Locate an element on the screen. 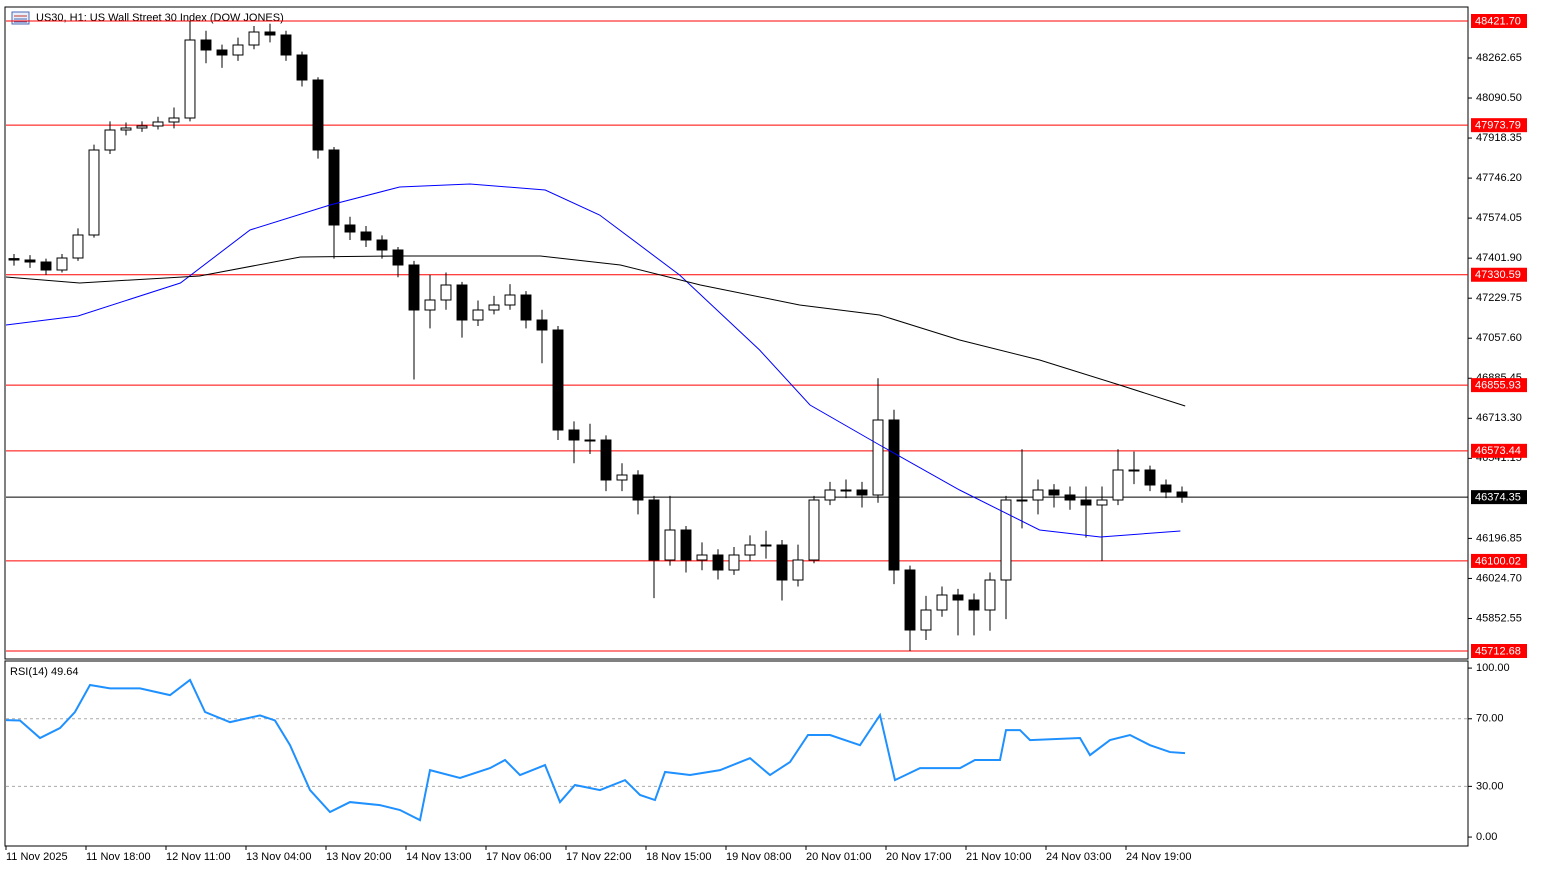 The height and width of the screenshot is (874, 1544). y-tick-label: 70.00 is located at coordinates (1490, 719).